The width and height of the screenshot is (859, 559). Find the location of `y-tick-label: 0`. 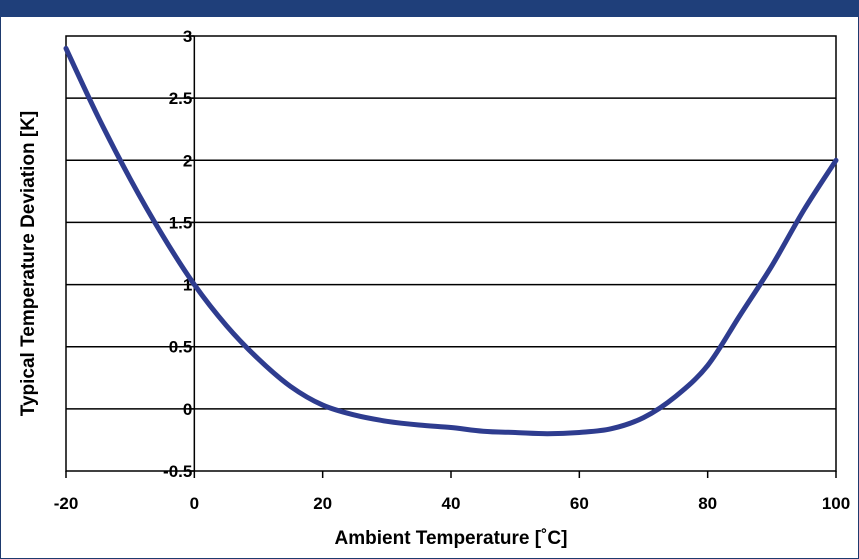

y-tick-label: 0 is located at coordinates (187, 409).